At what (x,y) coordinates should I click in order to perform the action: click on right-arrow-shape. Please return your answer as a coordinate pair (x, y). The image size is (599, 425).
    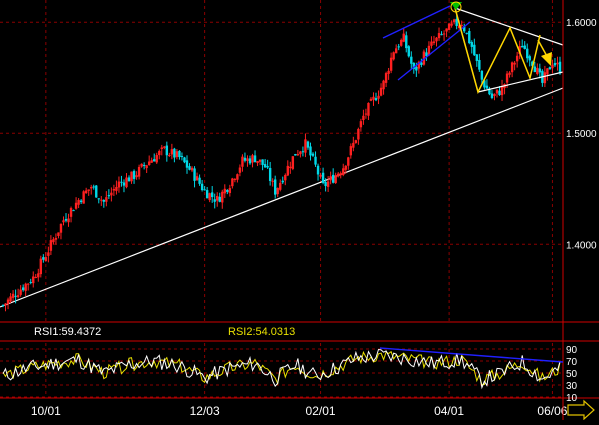
    Looking at the image, I should click on (581, 410).